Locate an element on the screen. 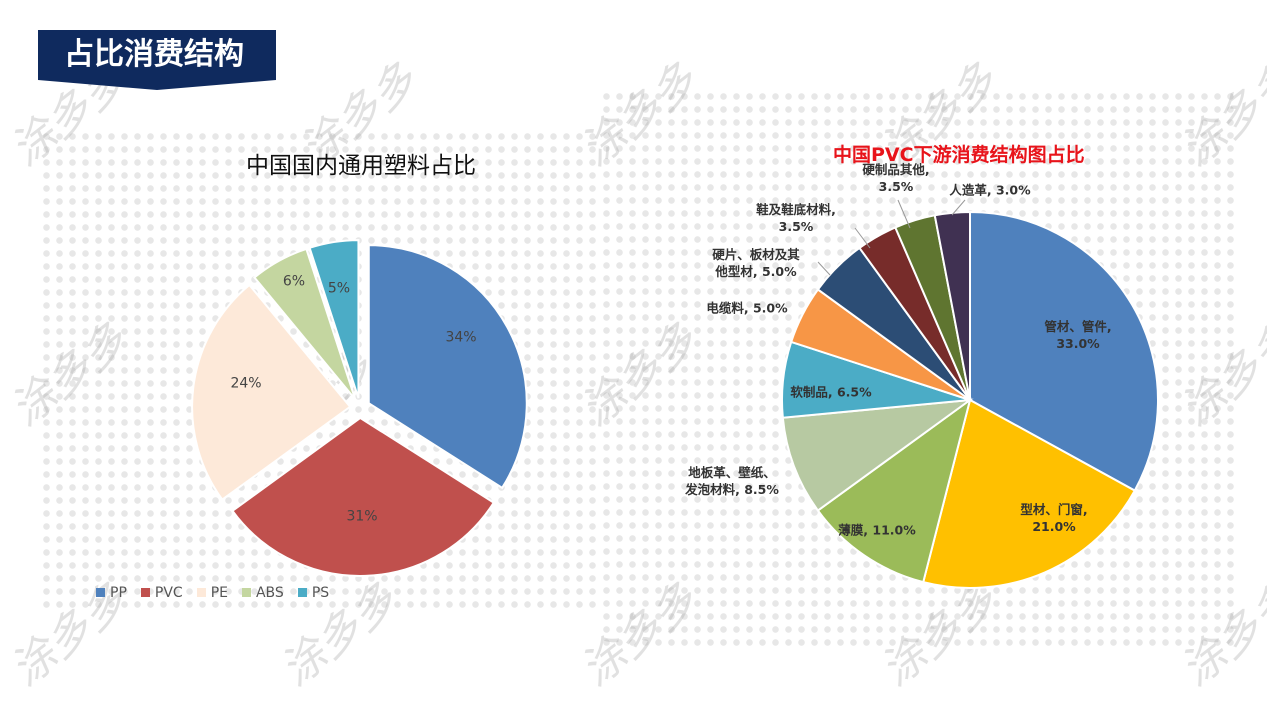 The image size is (1267, 713). data-label: 硬片、板材及其 他型材, 5.0% is located at coordinates (756, 263).